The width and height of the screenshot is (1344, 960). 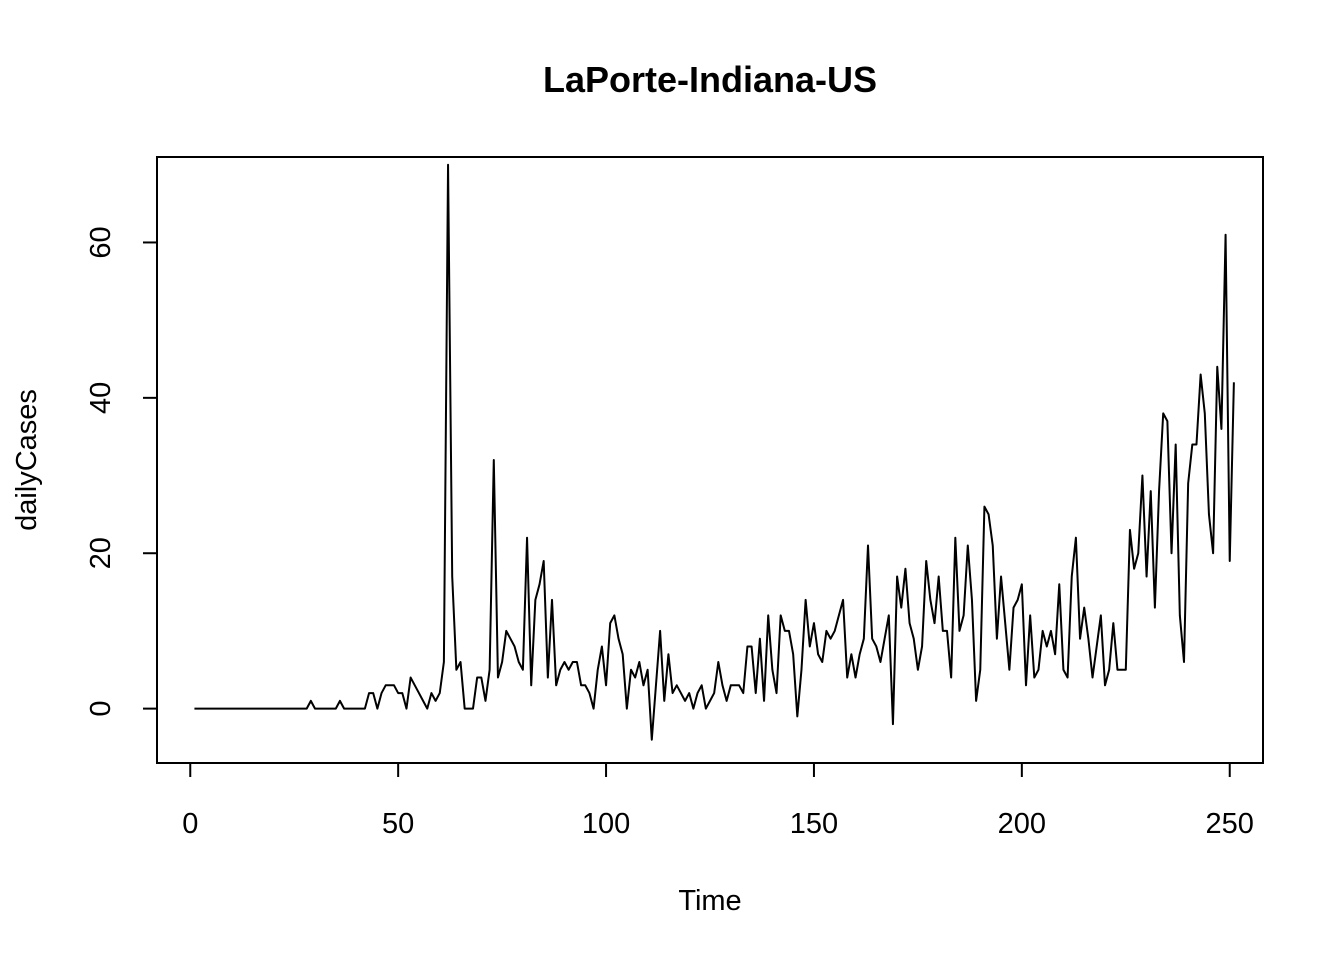 I want to click on y-tick-label: 60, so click(x=101, y=242).